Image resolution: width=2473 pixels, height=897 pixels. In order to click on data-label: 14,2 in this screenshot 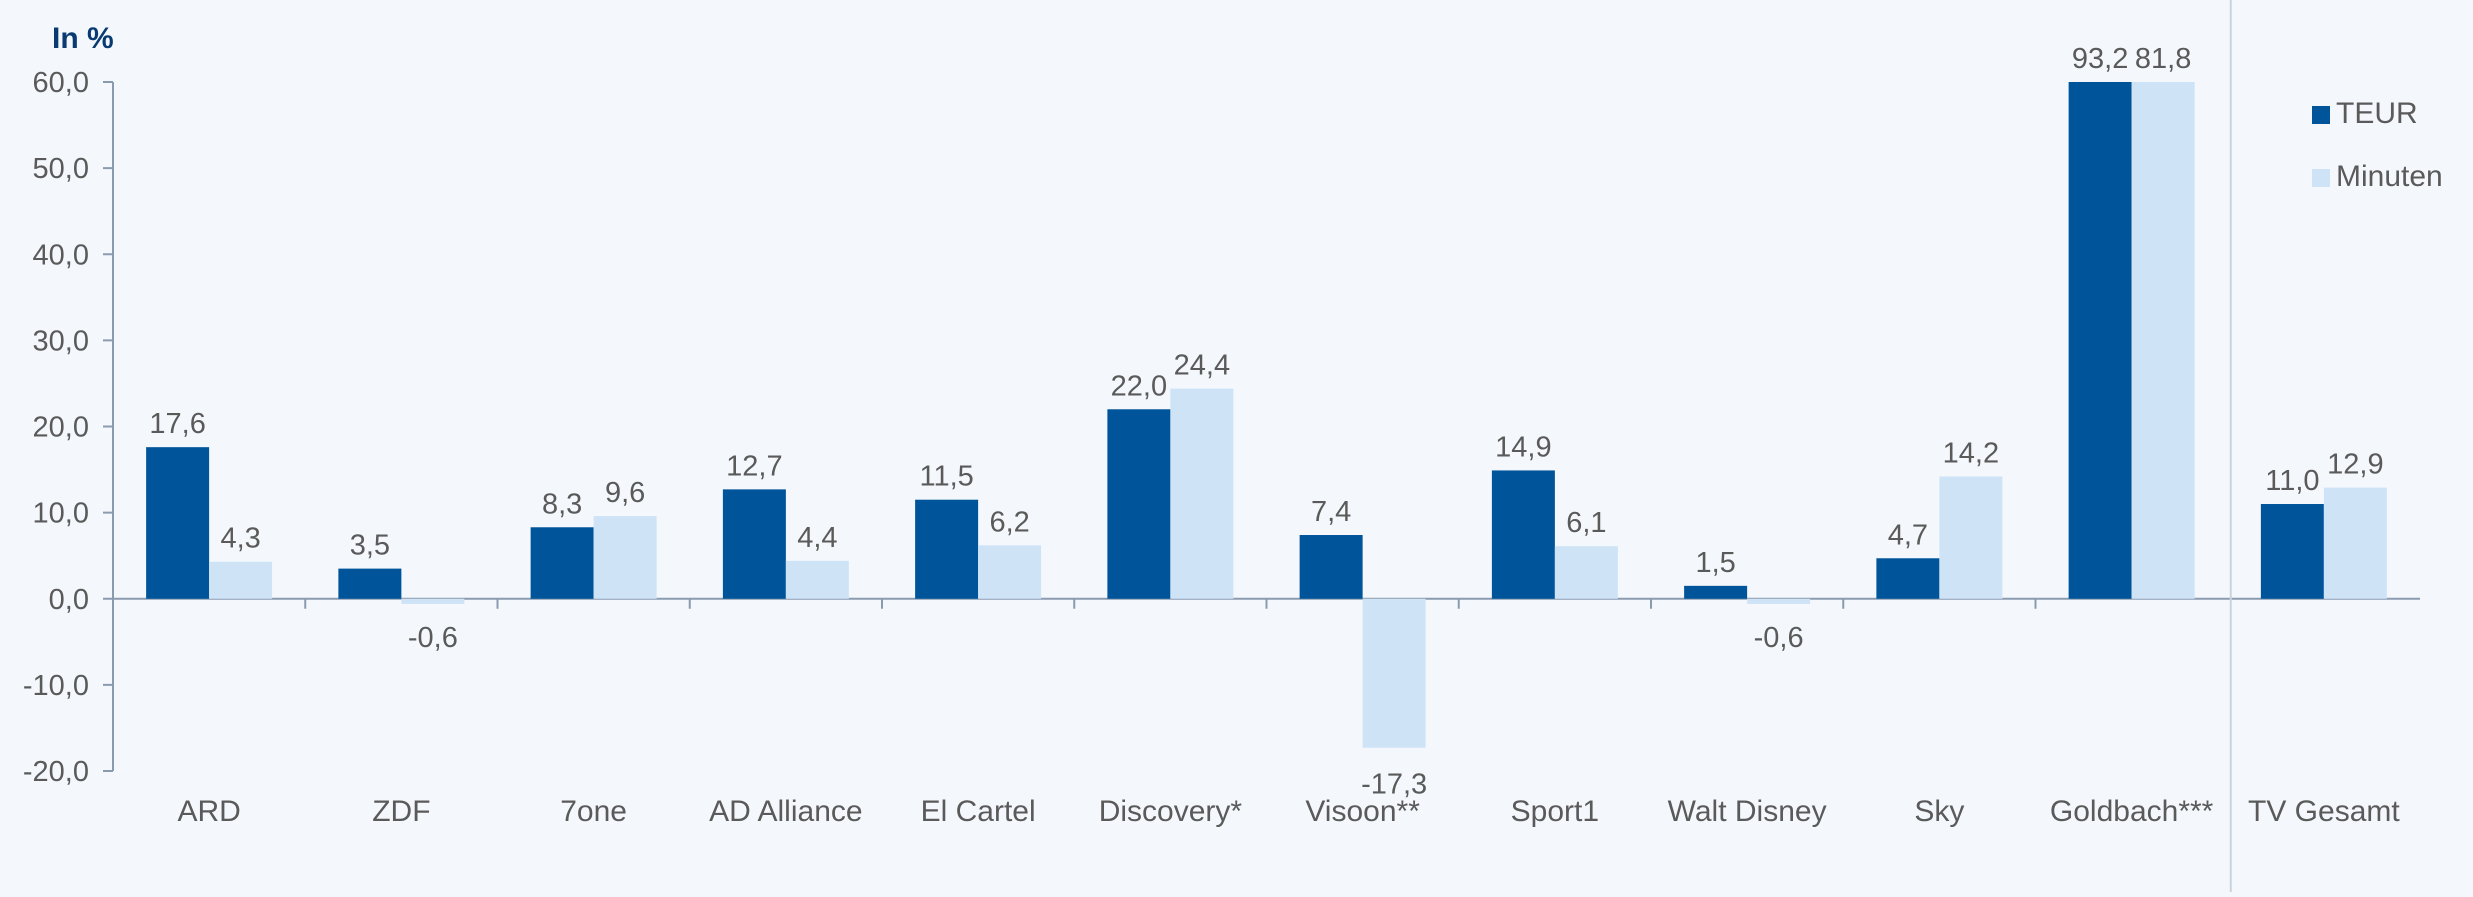, I will do `click(1971, 453)`.